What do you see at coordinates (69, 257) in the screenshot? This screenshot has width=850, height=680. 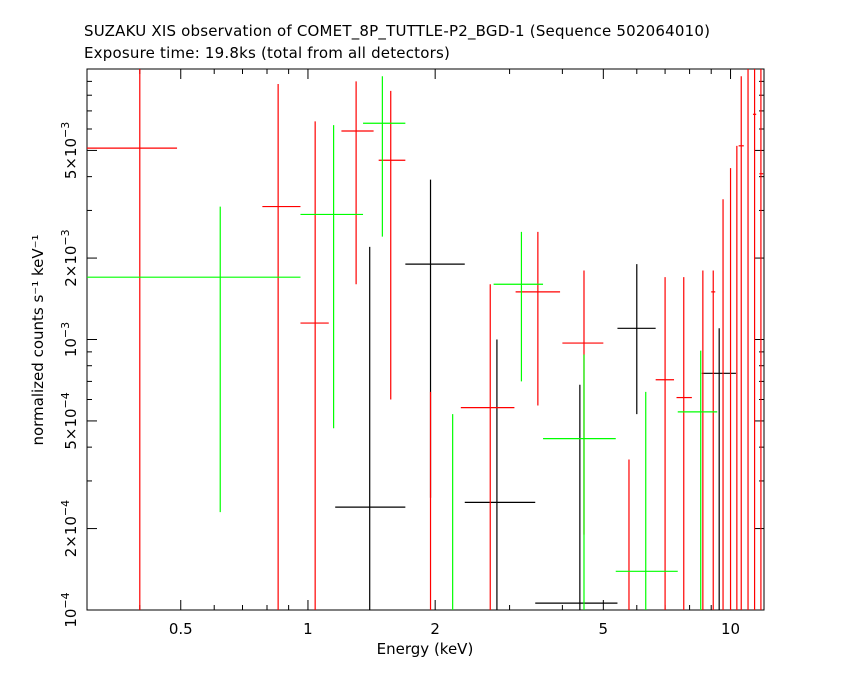 I see `y-tick-label: 2×10−3` at bounding box center [69, 257].